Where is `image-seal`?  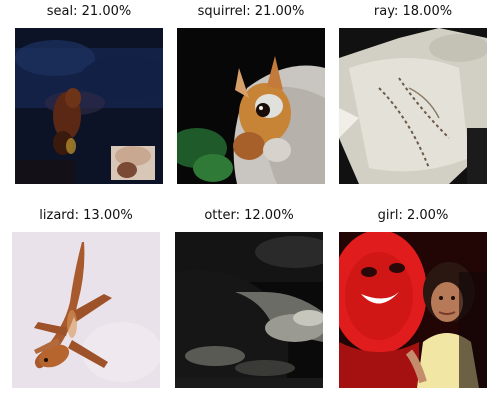
image-seal is located at coordinates (89, 106).